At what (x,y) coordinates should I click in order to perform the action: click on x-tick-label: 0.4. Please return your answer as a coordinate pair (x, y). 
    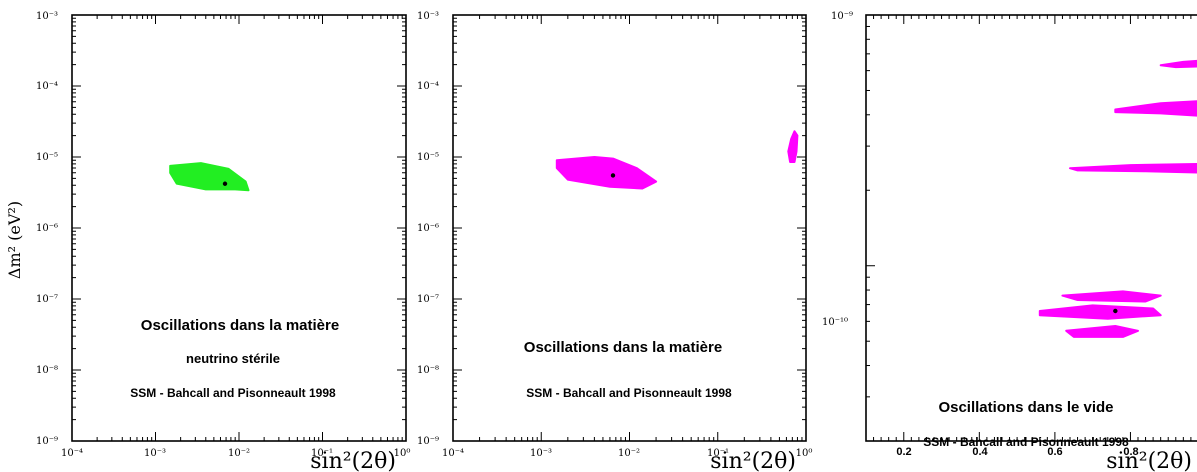
    Looking at the image, I should click on (980, 452).